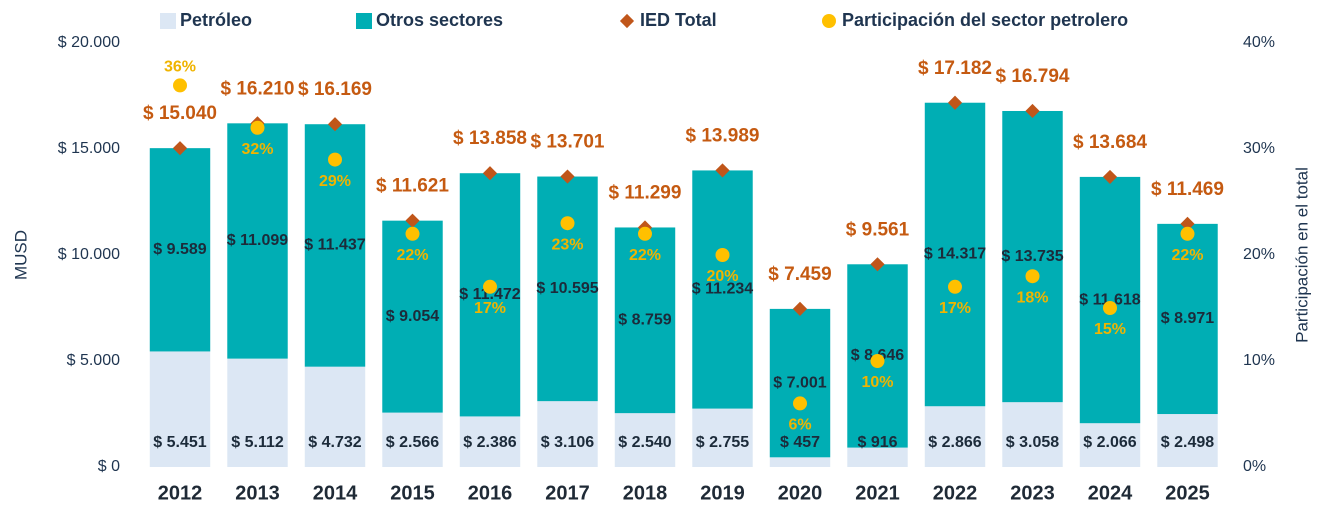 This screenshot has height=510, width=1317. Describe the element at coordinates (678, 20) in the screenshot. I see `legend-label: IED Total` at that location.